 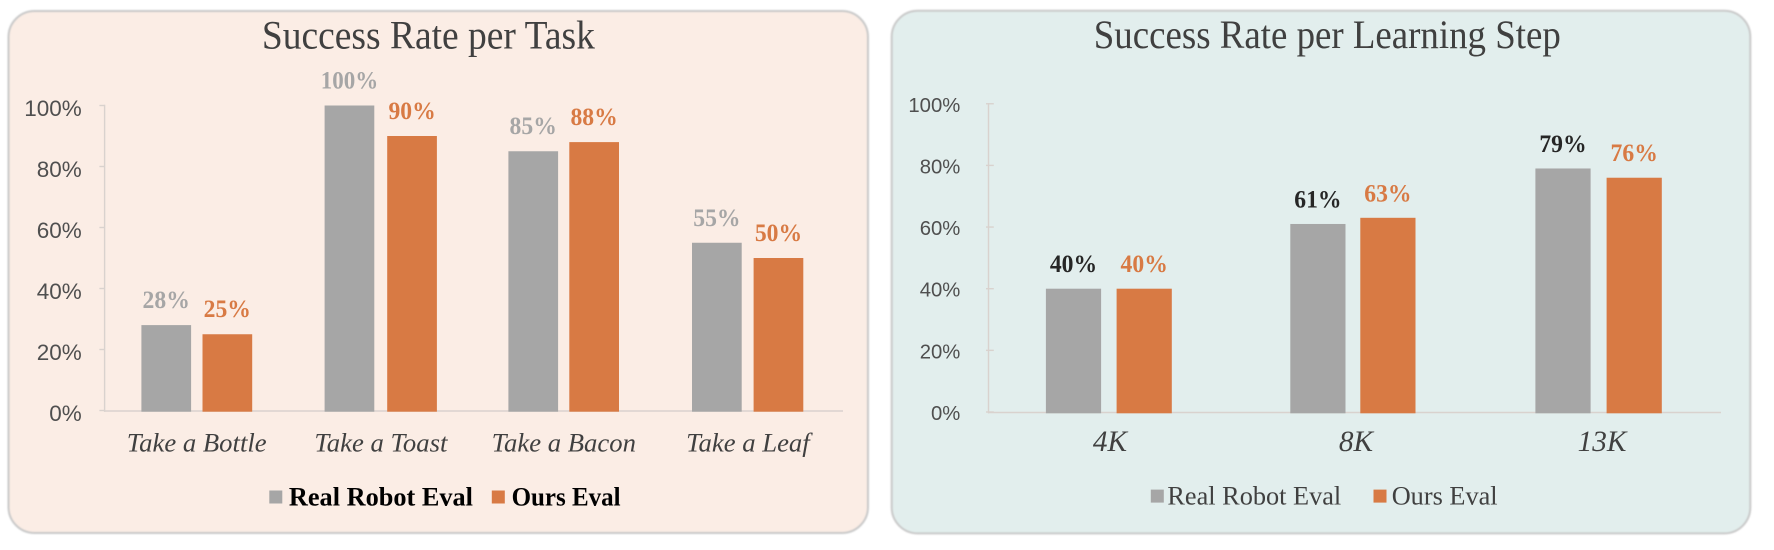 What do you see at coordinates (716, 218) in the screenshot?
I see `svg-text: 55%` at bounding box center [716, 218].